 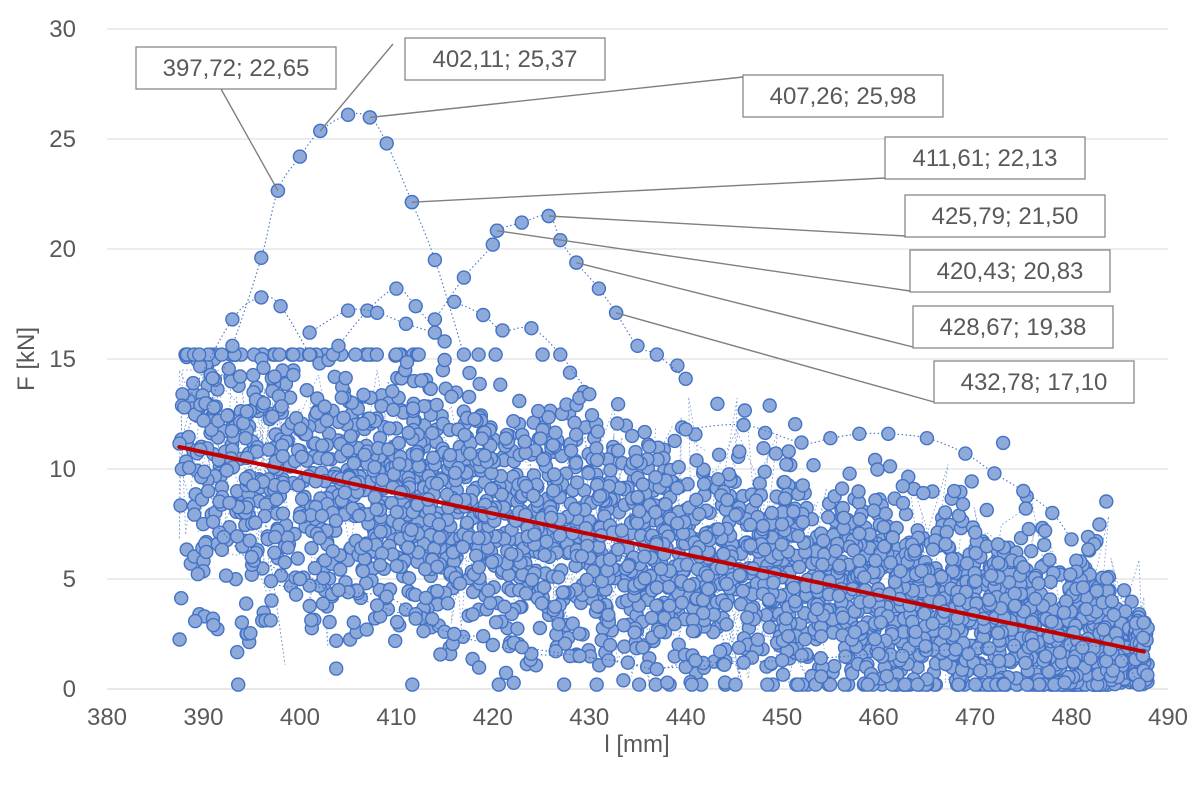 What do you see at coordinates (984, 158) in the screenshot?
I see `annotation-label: 411,61; 22,13` at bounding box center [984, 158].